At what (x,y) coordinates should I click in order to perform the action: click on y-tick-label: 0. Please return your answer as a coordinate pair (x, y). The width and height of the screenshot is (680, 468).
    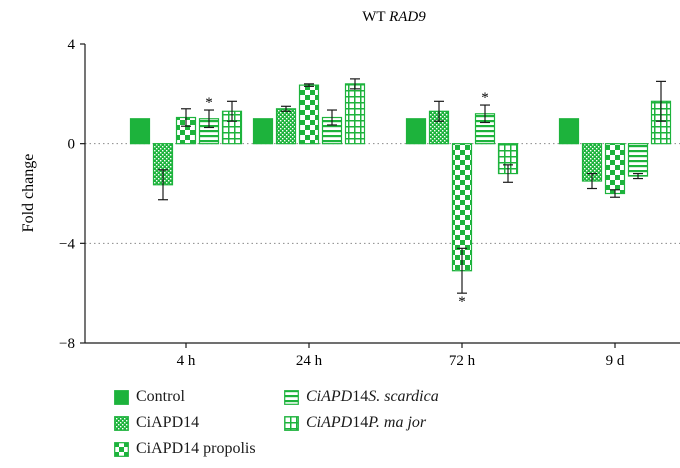
    Looking at the image, I should click on (72, 145).